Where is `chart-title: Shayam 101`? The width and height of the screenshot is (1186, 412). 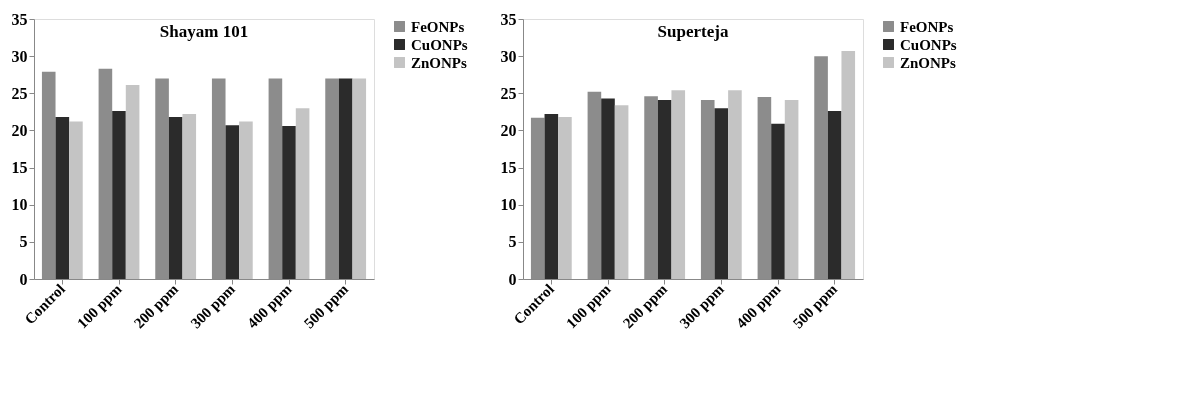 chart-title: Shayam 101 is located at coordinates (204, 31).